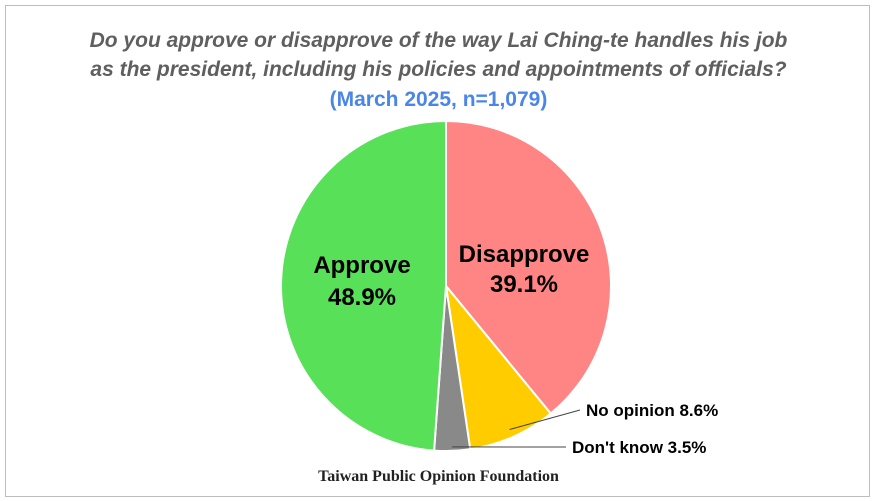  What do you see at coordinates (438, 99) in the screenshot?
I see `chart-subtitle: (March 2025, n=1,079)` at bounding box center [438, 99].